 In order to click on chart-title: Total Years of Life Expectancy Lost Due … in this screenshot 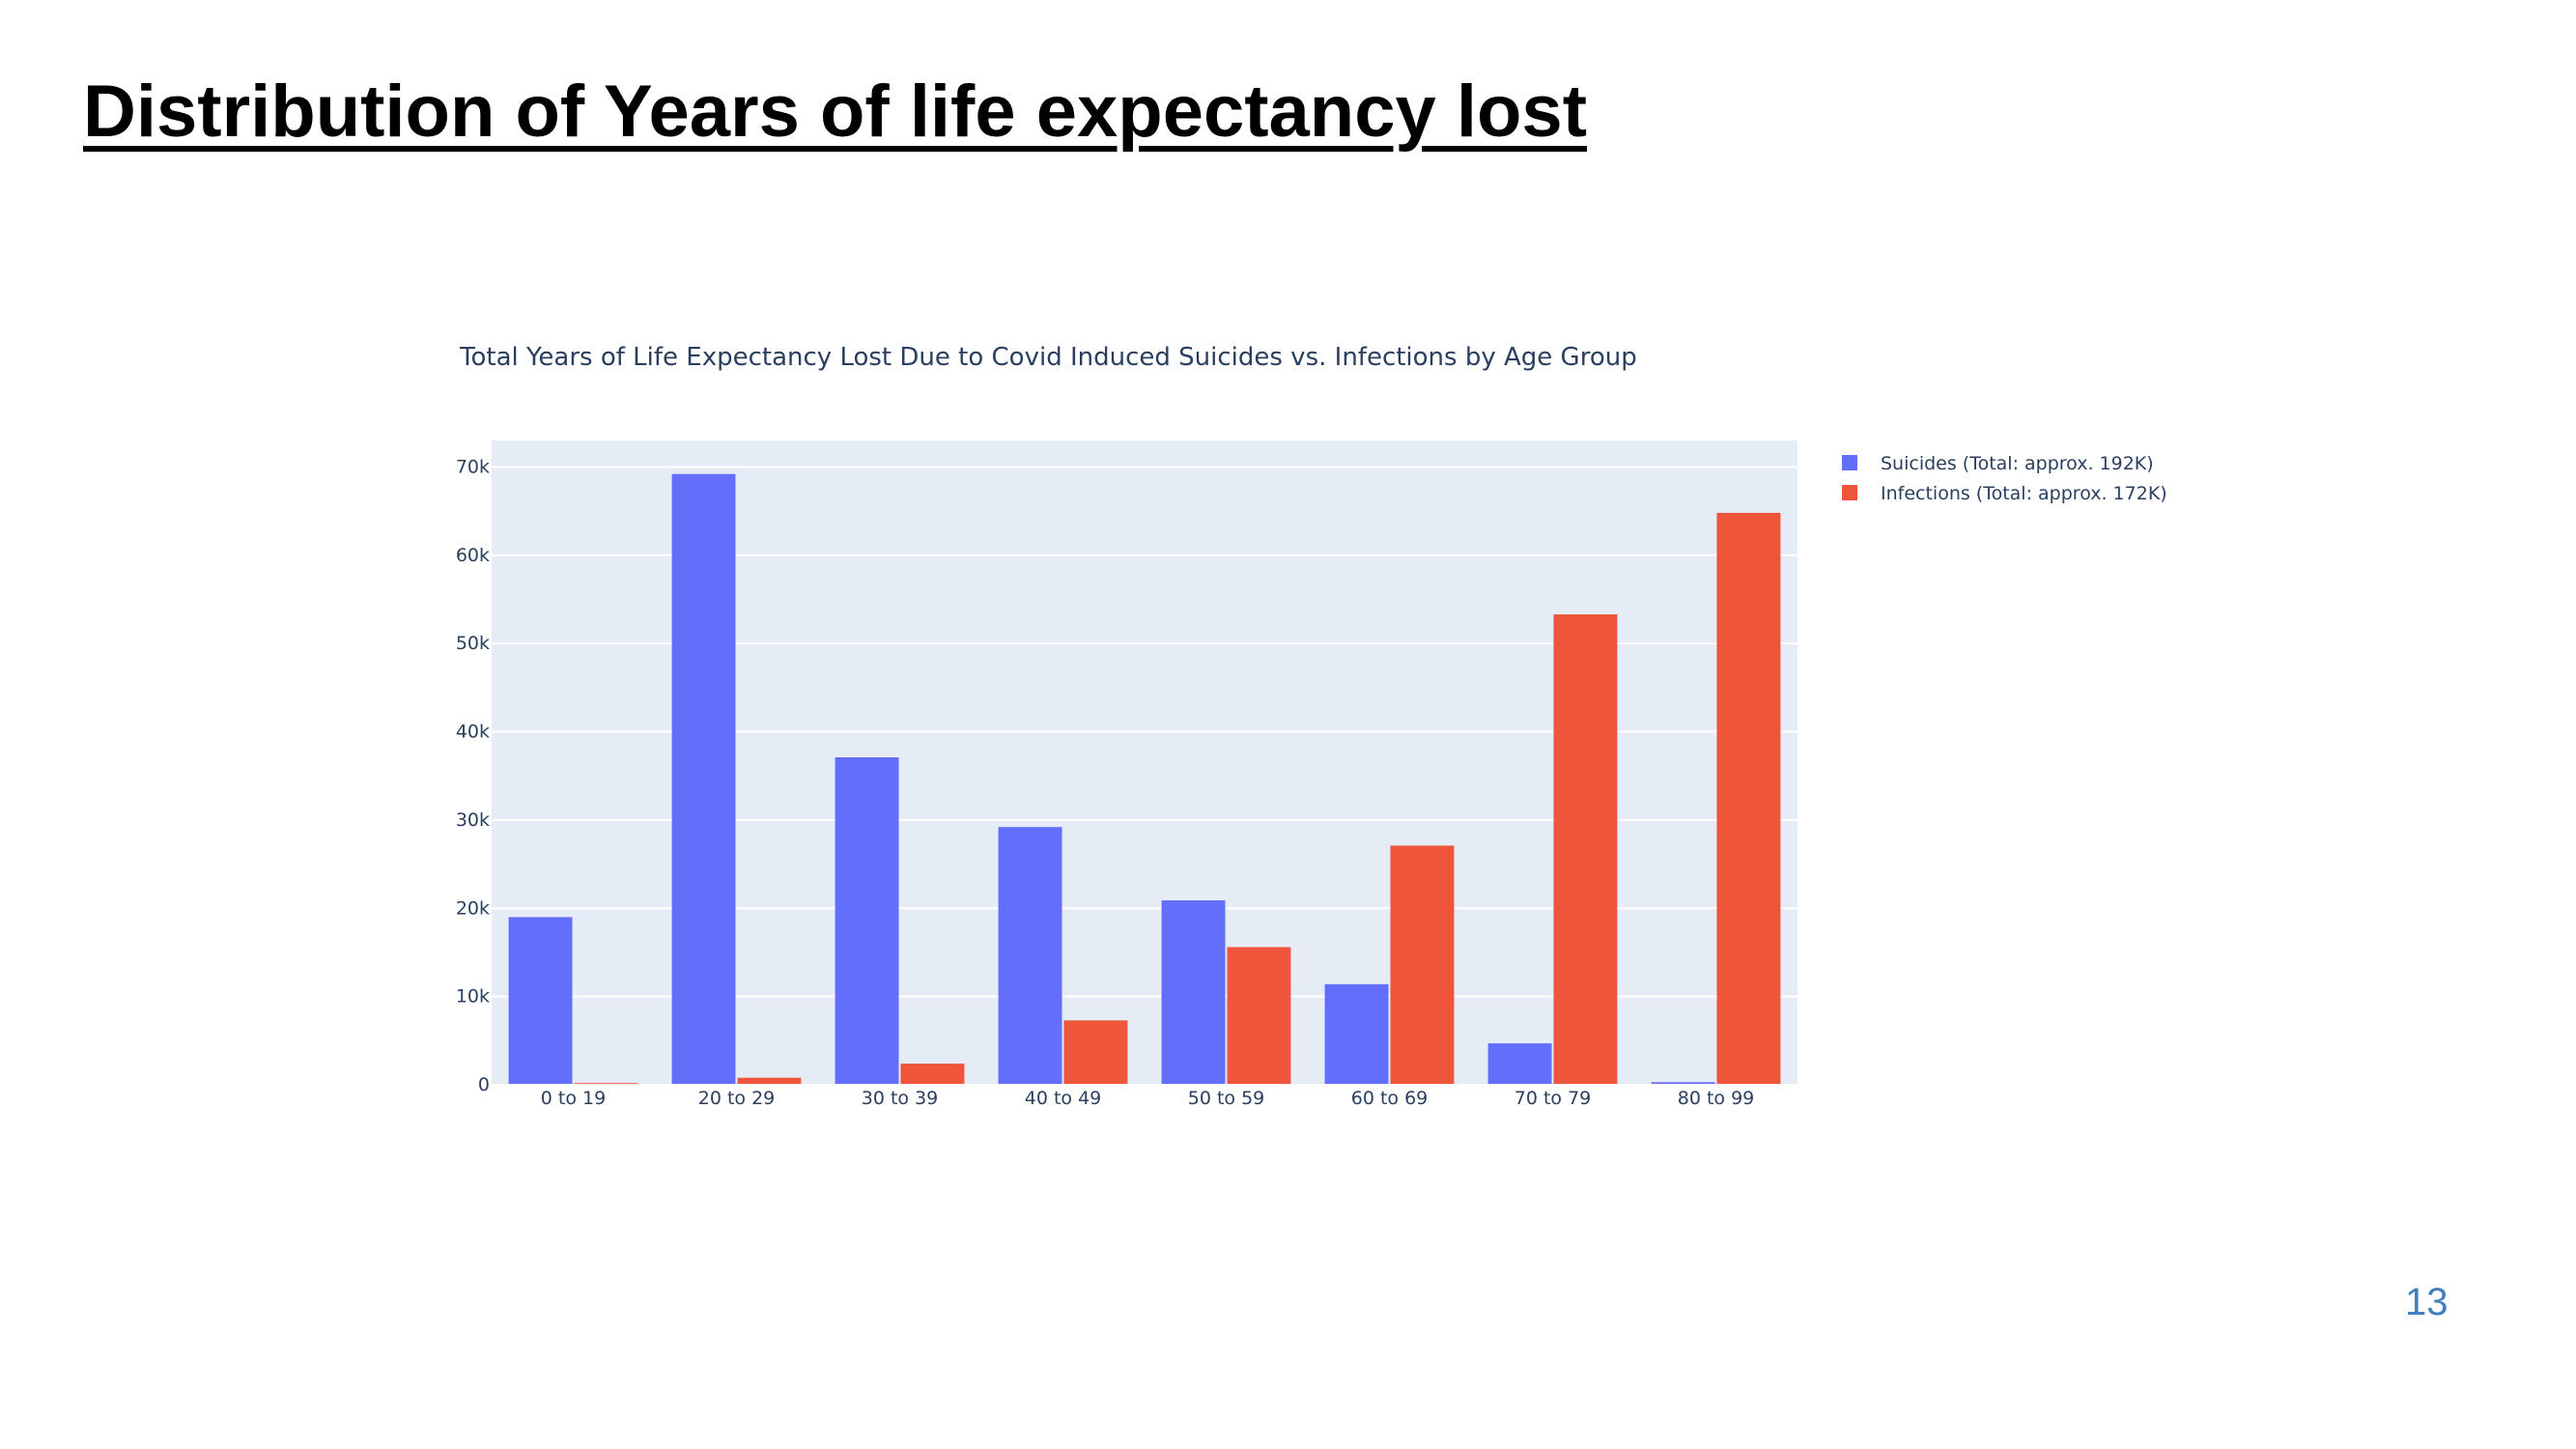, I will do `click(1048, 357)`.